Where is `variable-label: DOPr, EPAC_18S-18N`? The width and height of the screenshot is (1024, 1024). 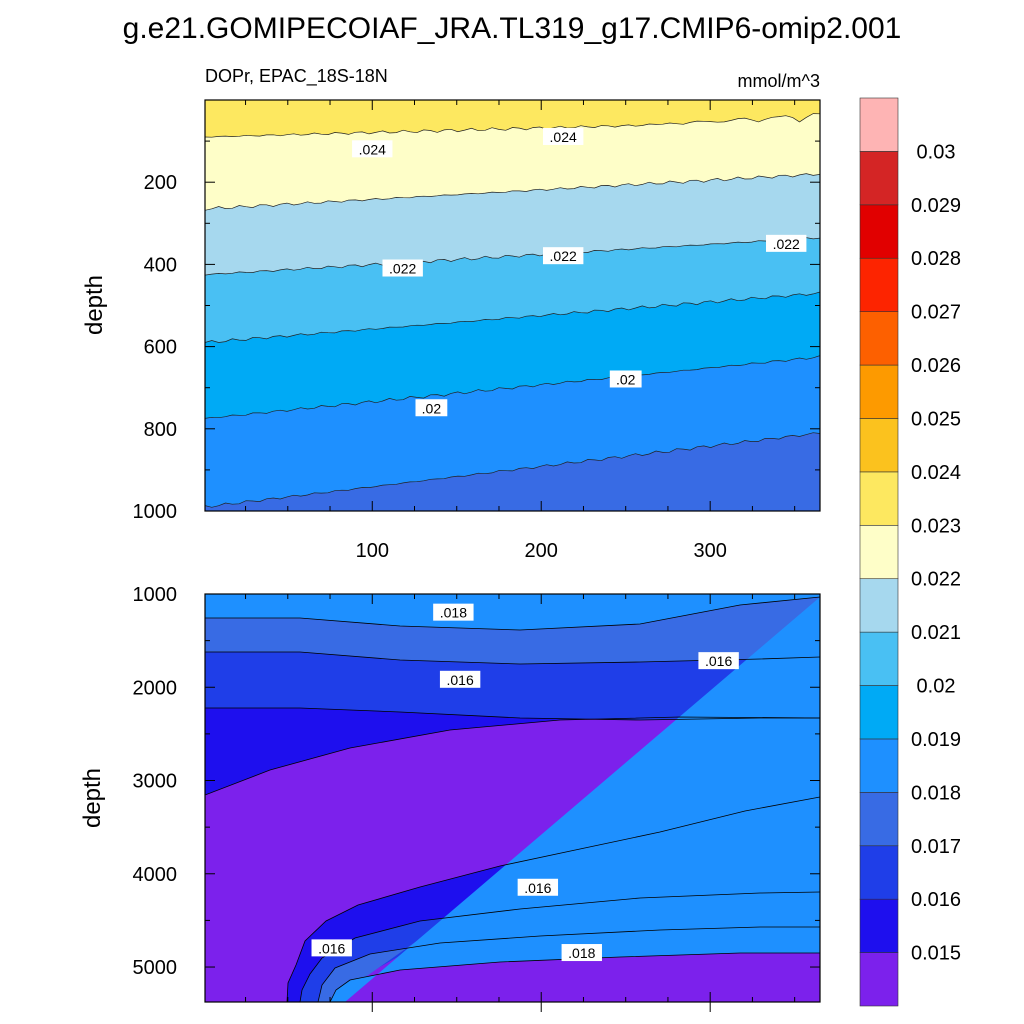
variable-label: DOPr, EPAC_18S-18N is located at coordinates (296, 76).